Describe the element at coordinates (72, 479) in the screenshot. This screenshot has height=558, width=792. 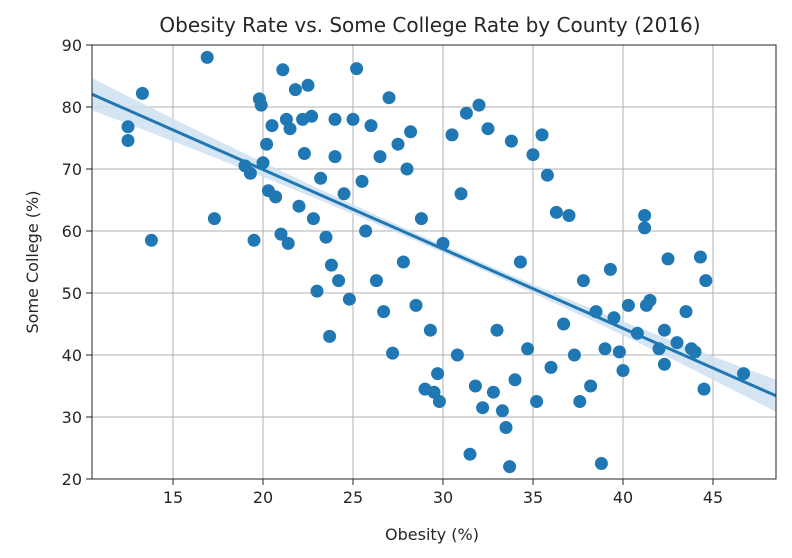
I see `y-tick-label: 20` at that location.